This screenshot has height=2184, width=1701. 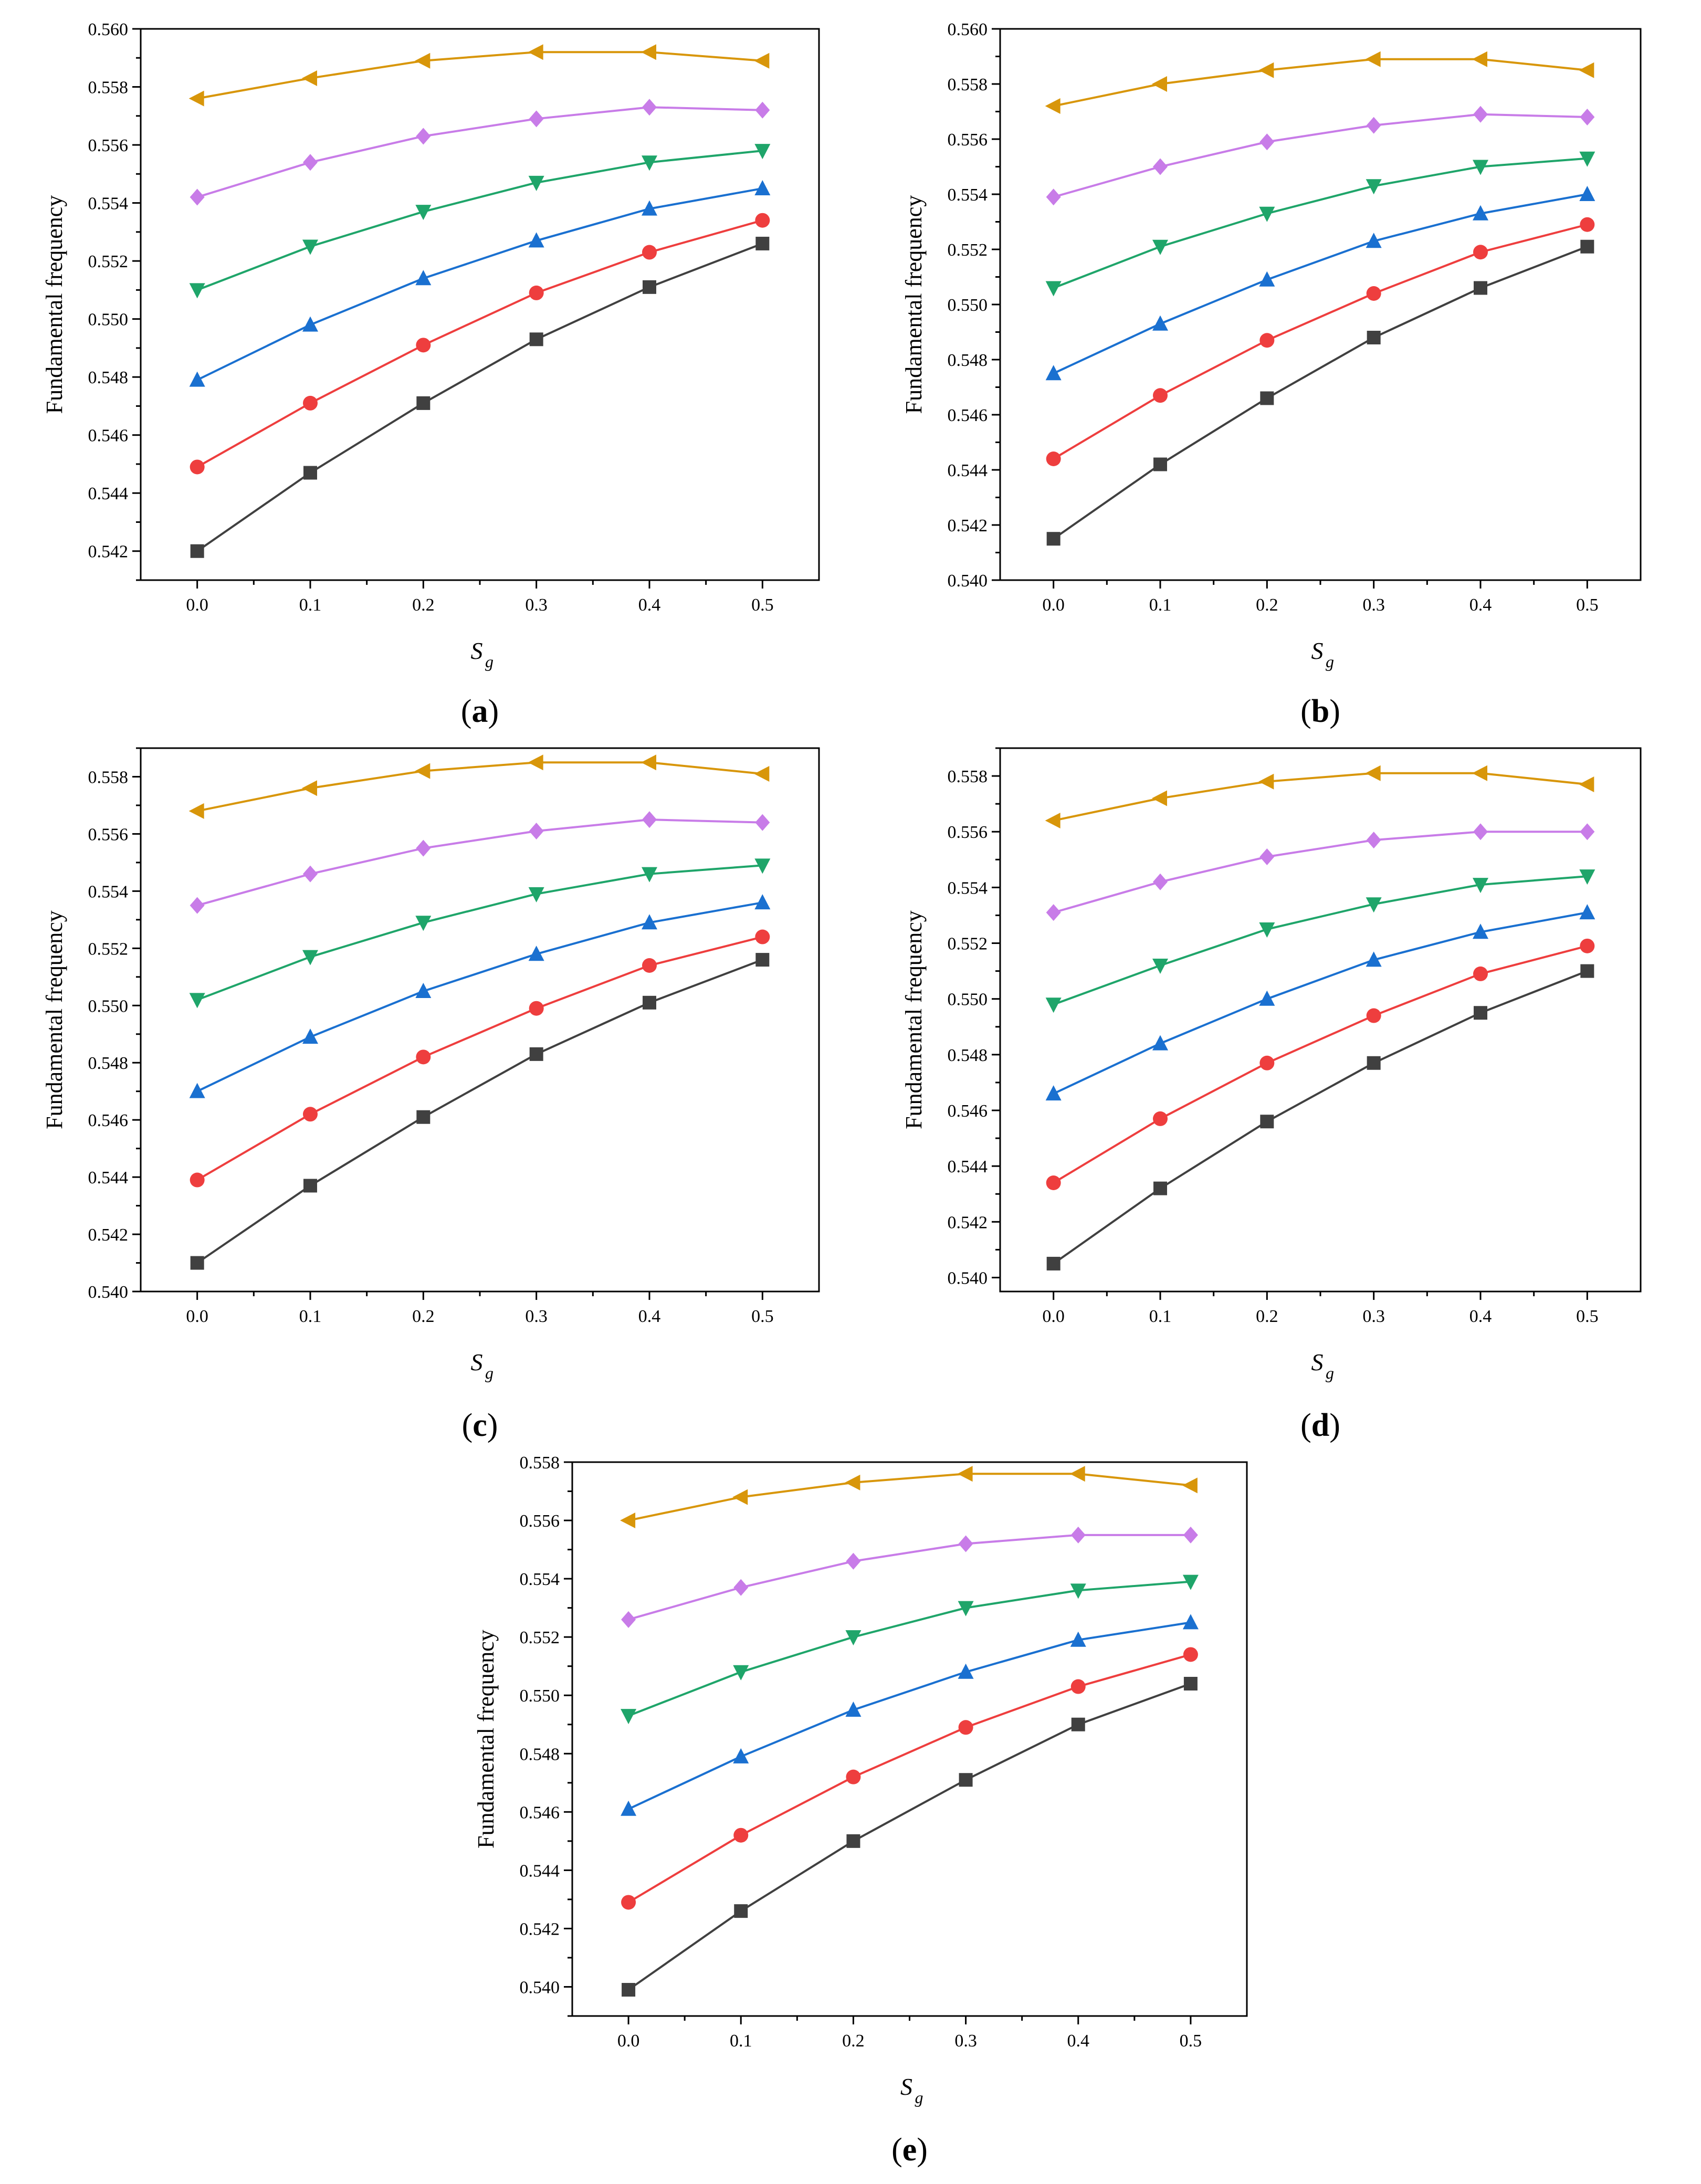 What do you see at coordinates (108, 1235) in the screenshot?
I see `y-tick-label: 0.542` at bounding box center [108, 1235].